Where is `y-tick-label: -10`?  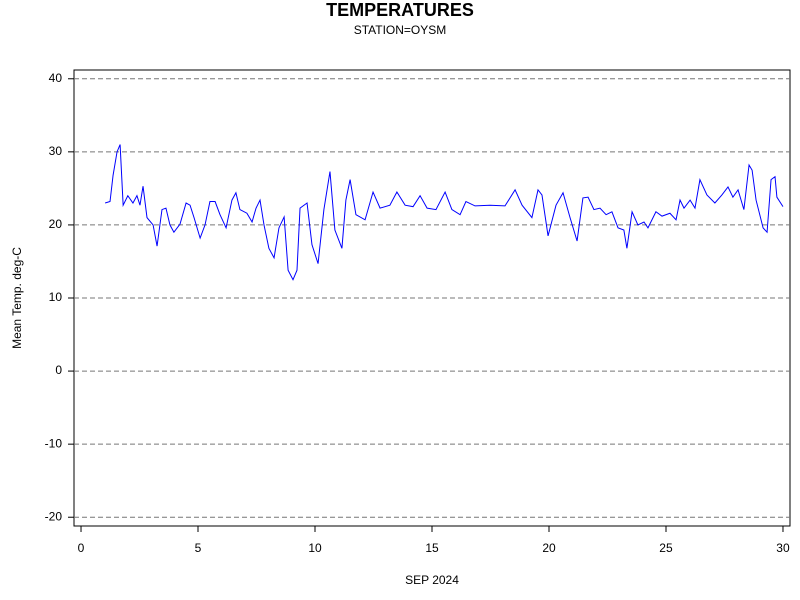
y-tick-label: -10 is located at coordinates (54, 443).